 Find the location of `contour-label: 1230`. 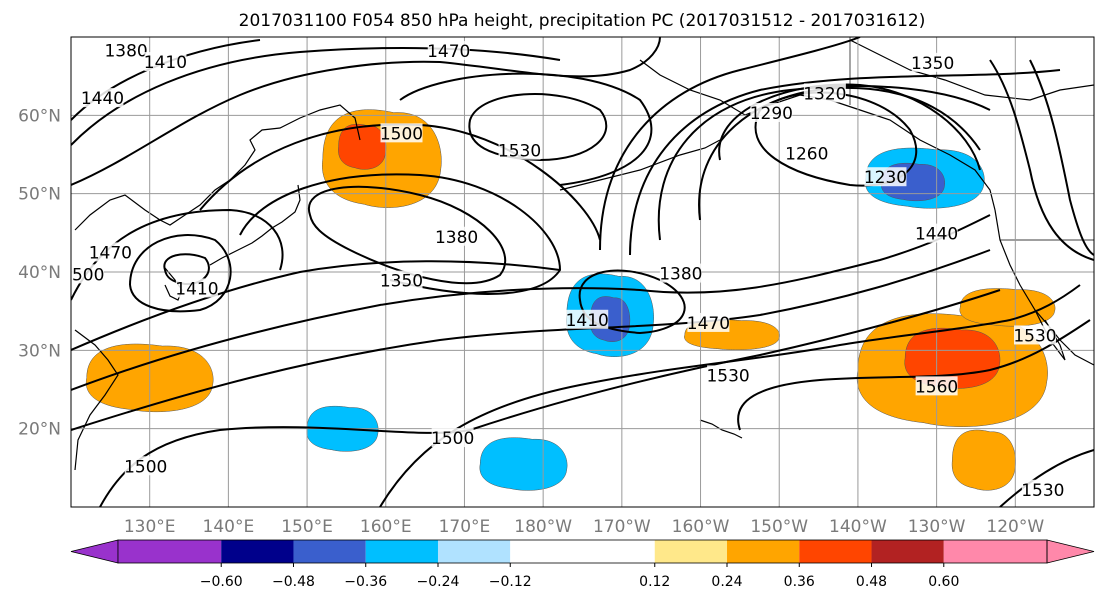

contour-label: 1230 is located at coordinates (885, 178).